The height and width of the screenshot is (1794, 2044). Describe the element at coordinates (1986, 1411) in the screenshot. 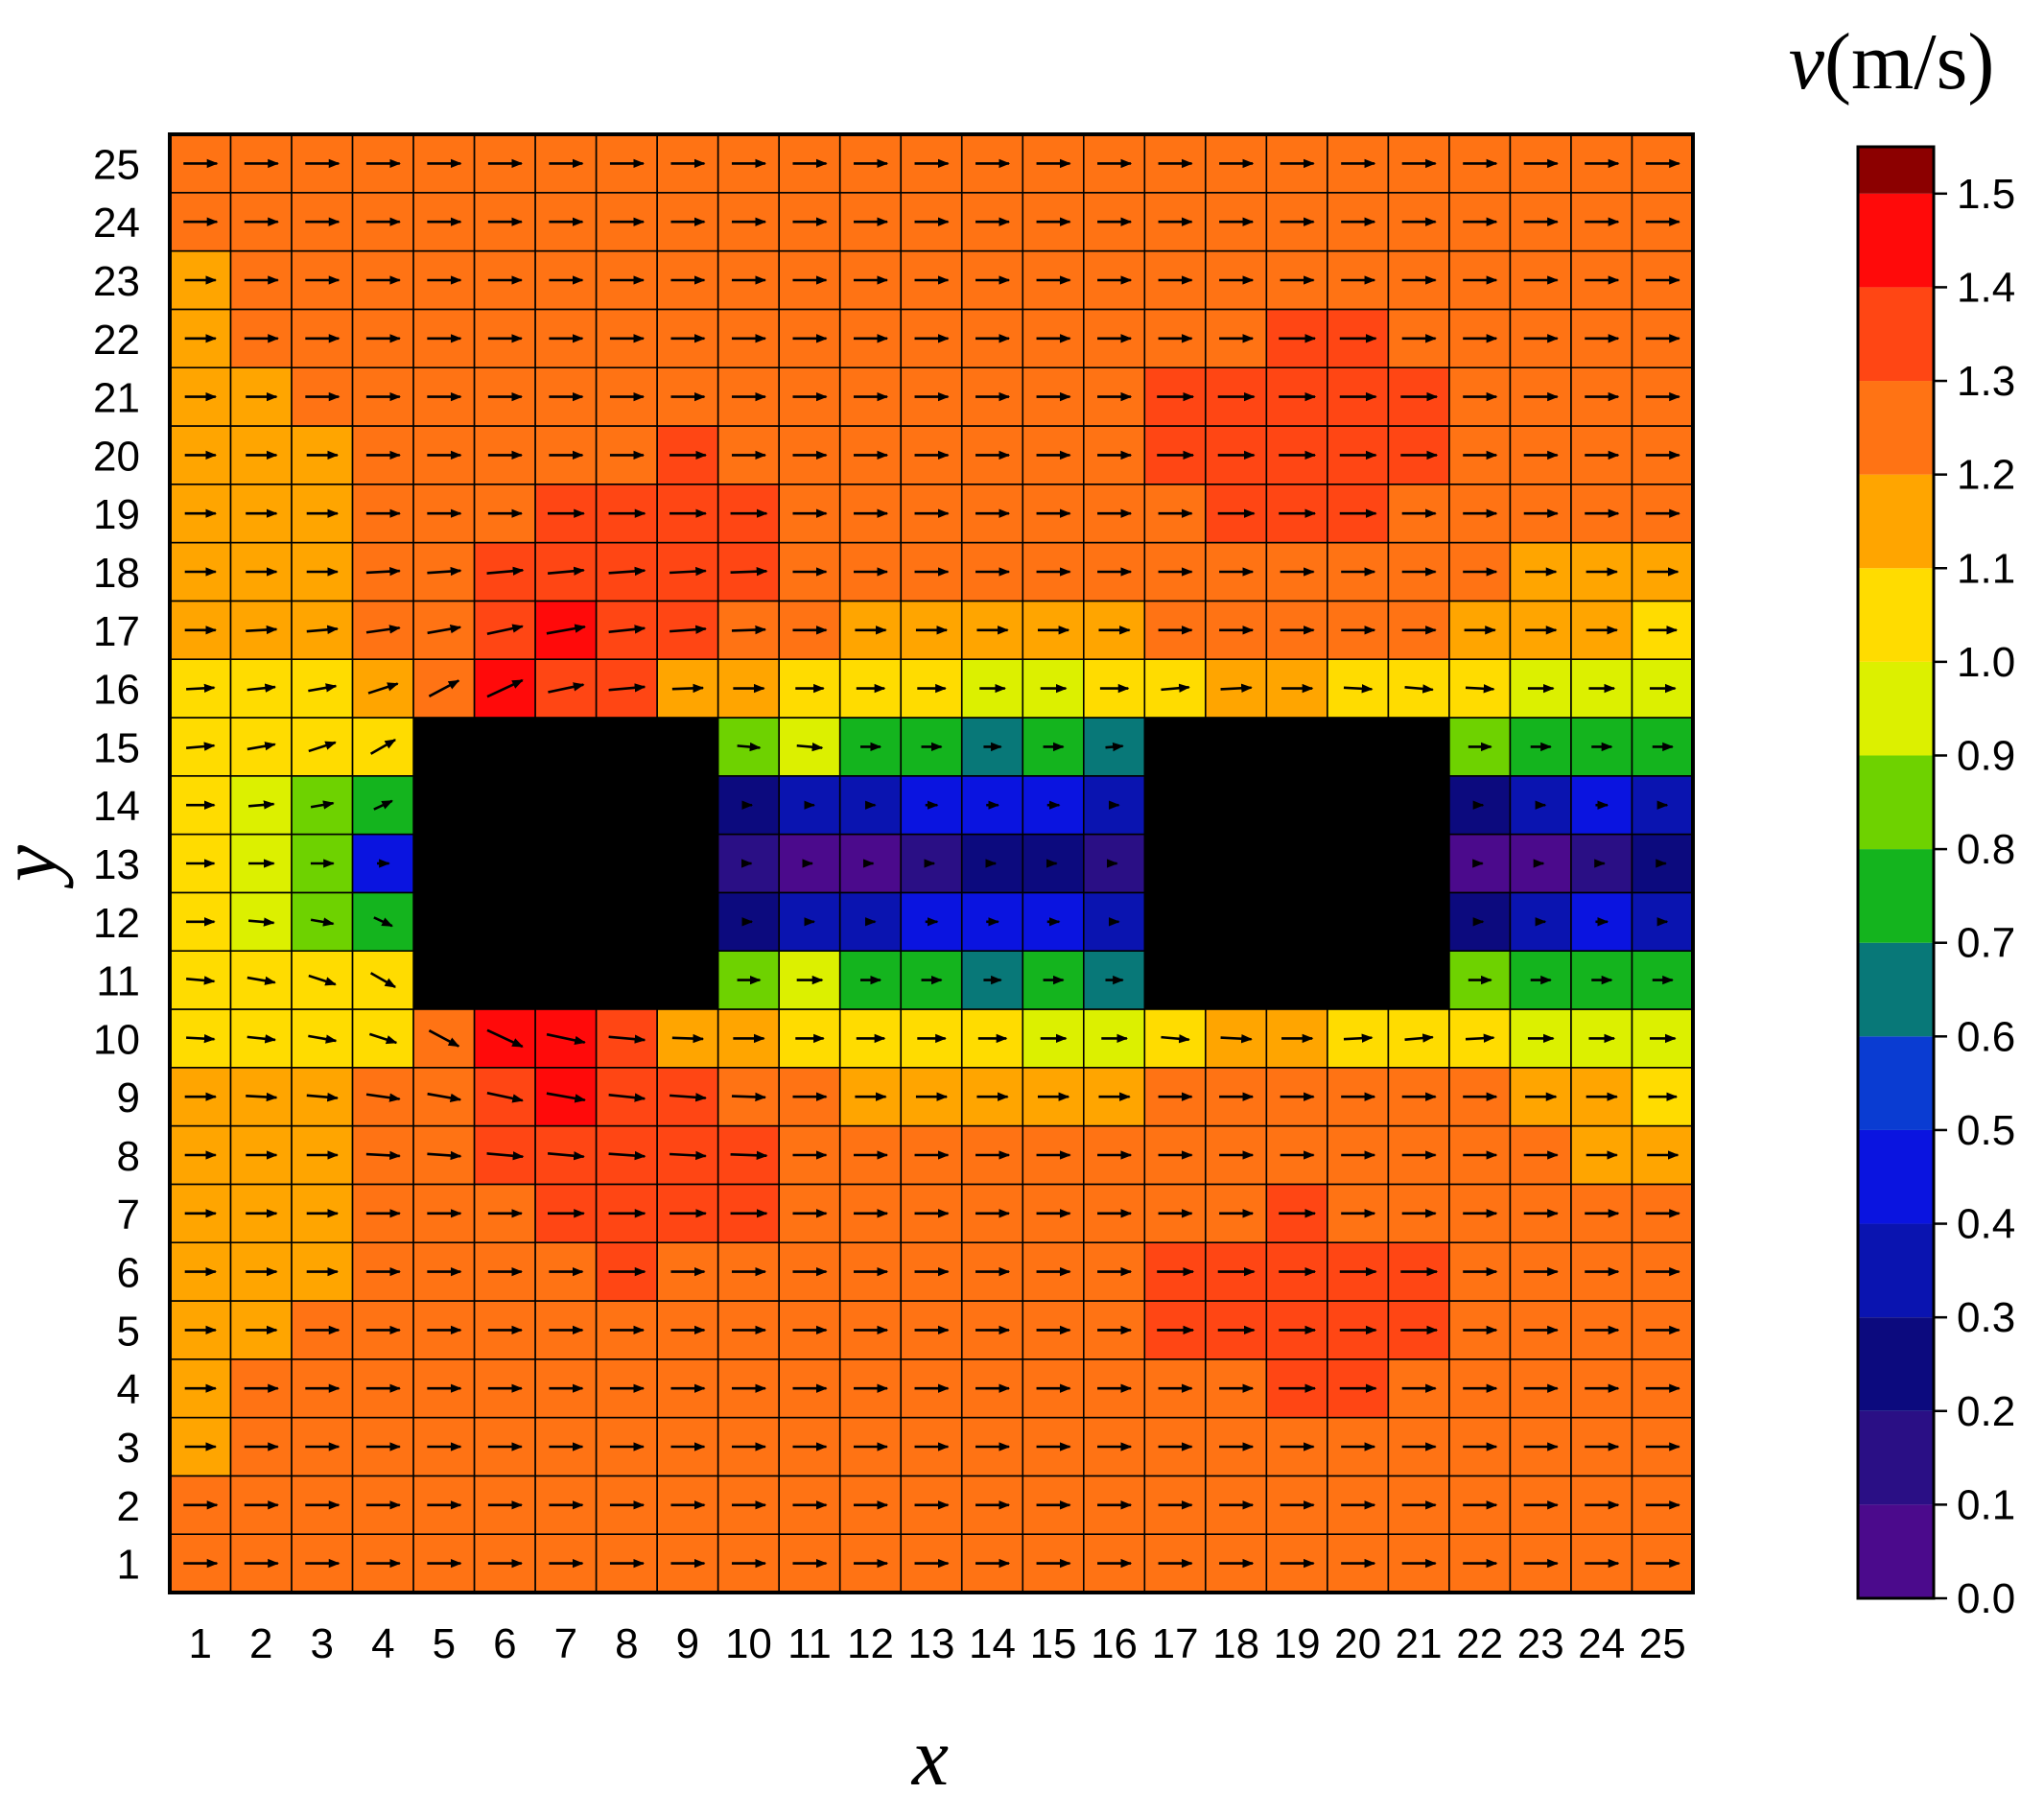

I see `colorbar-tick-label: 0.2` at that location.